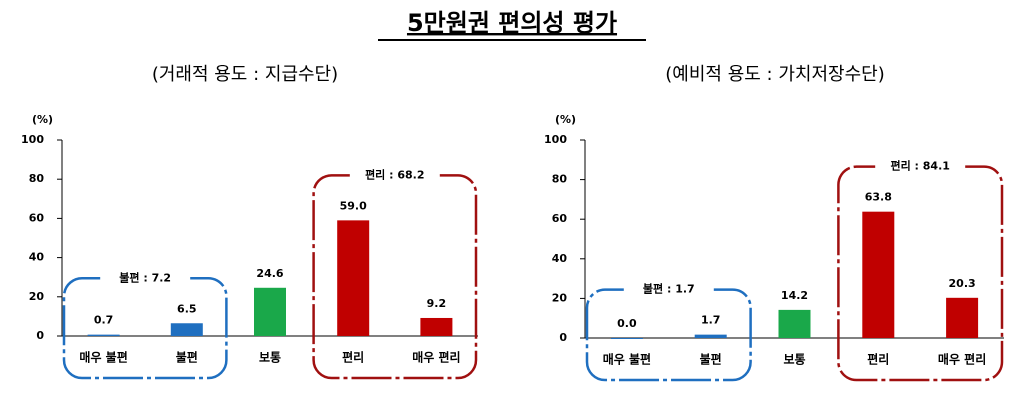 This screenshot has height=420, width=1024. What do you see at coordinates (962, 283) in the screenshot?
I see `value-label: 20.3` at bounding box center [962, 283].